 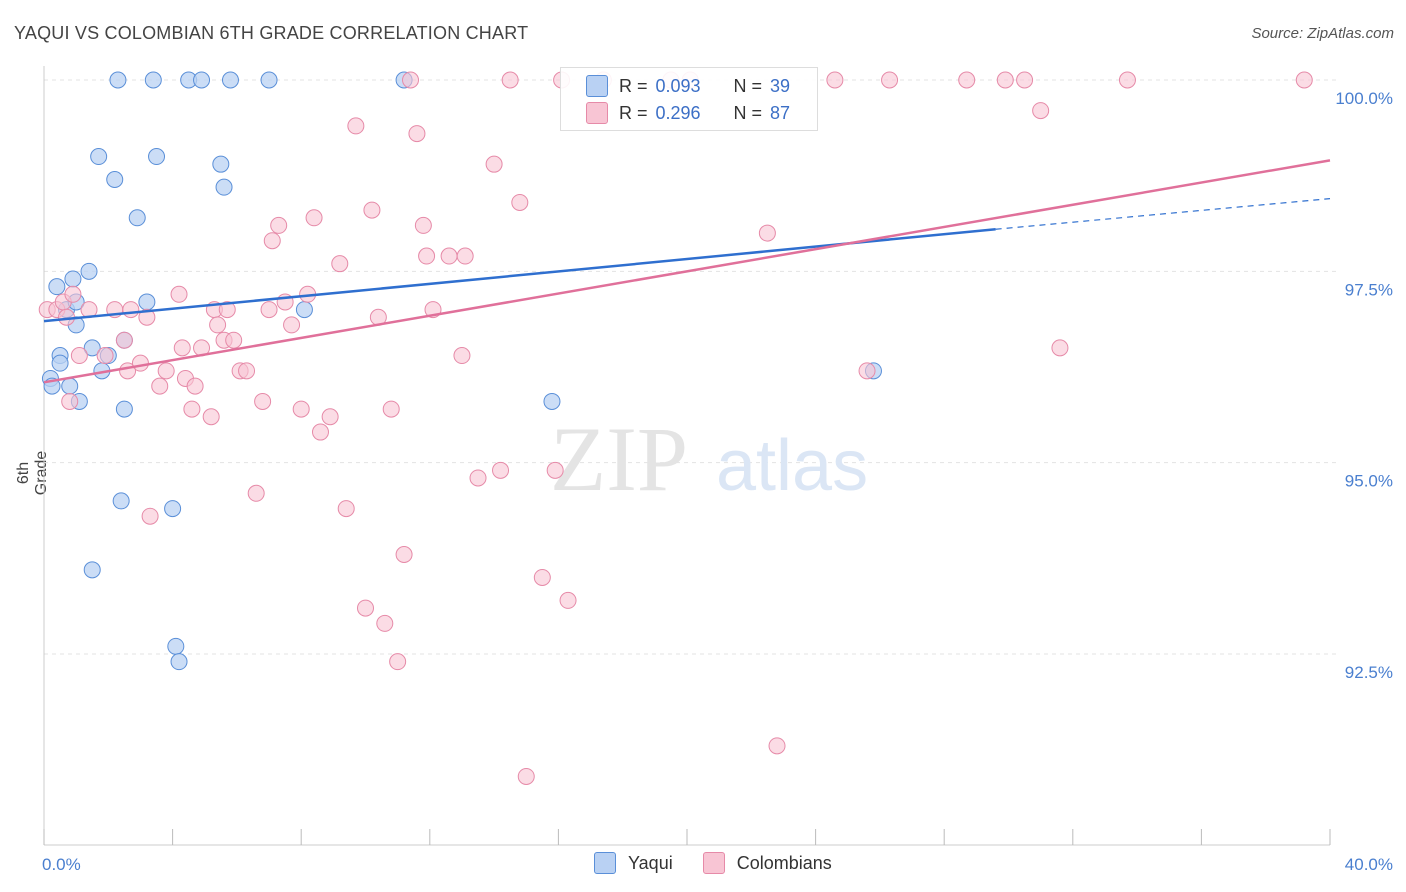 I want to click on legend-r-value: 0.093, so click(x=678, y=85).